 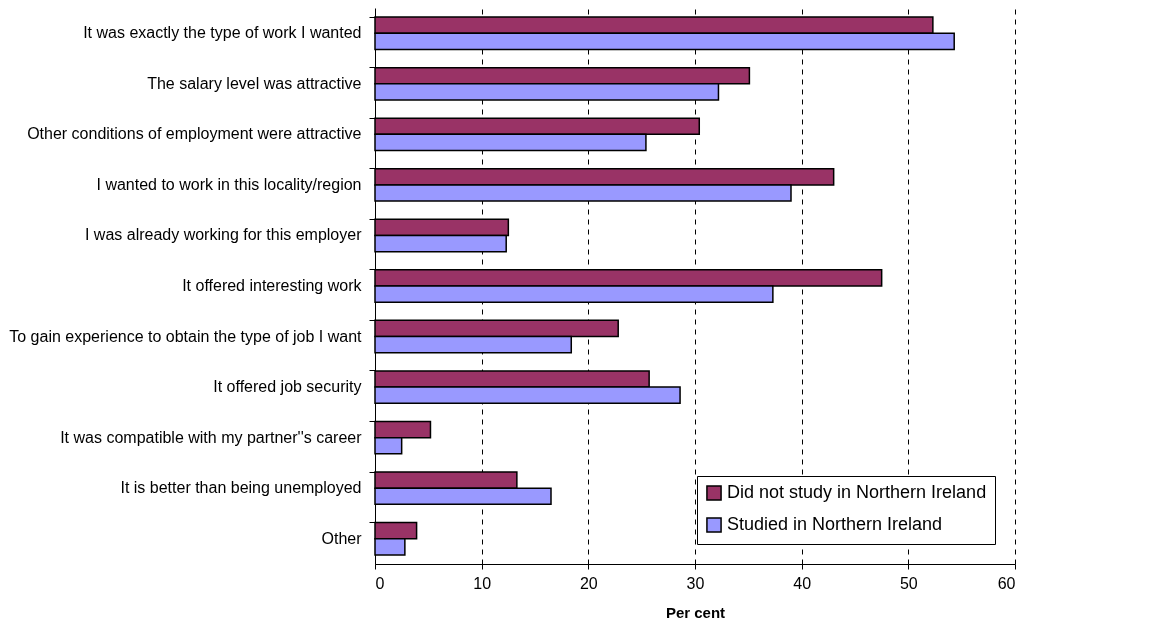 What do you see at coordinates (229, 184) in the screenshot?
I see `y-tick-label: I wanted to work in this locality/region` at bounding box center [229, 184].